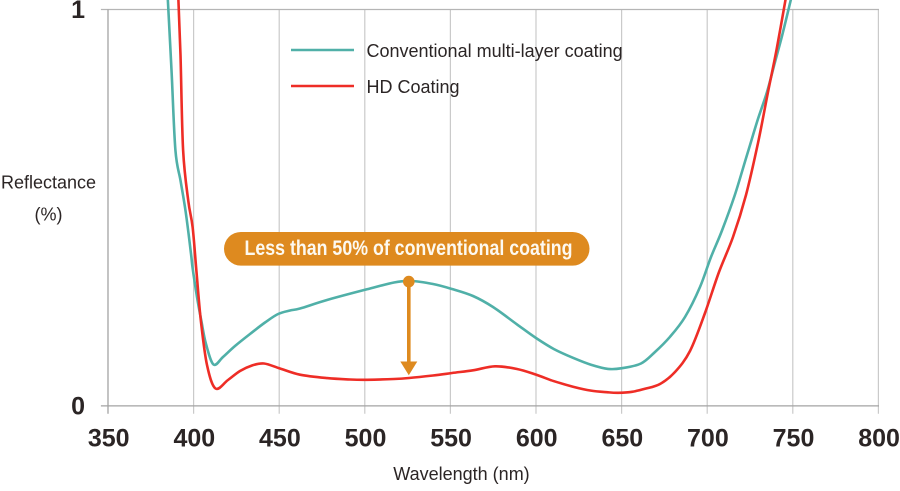 Image resolution: width=900 pixels, height=491 pixels. I want to click on svg-text: HD Coating, so click(413, 87).